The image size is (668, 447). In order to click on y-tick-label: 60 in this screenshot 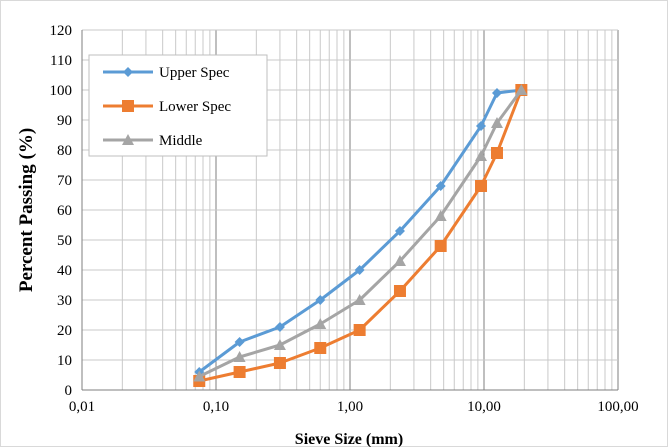, I will do `click(64, 211)`.